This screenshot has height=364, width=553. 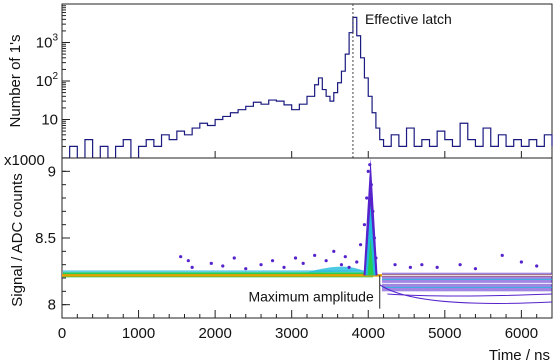 I want to click on x-tick-label: 5000, so click(x=444, y=333).